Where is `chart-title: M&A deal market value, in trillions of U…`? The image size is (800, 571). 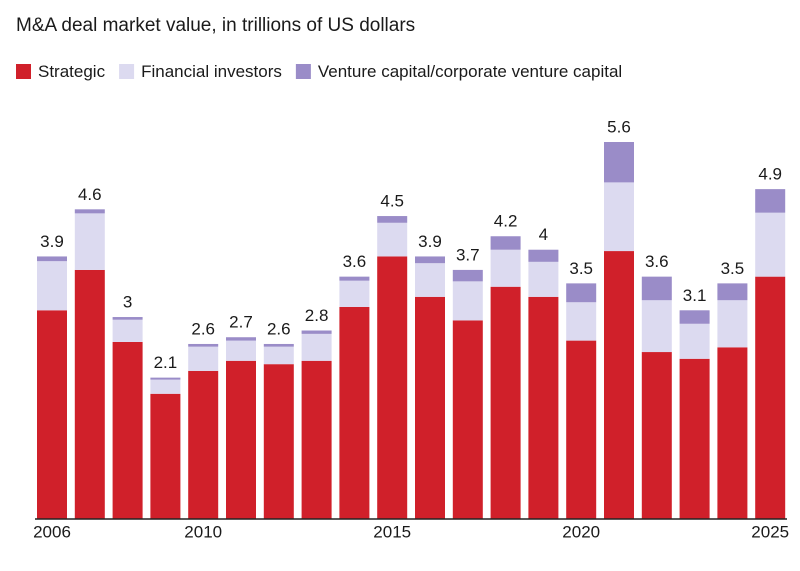 chart-title: M&A deal market value, in trillions of U… is located at coordinates (215, 25).